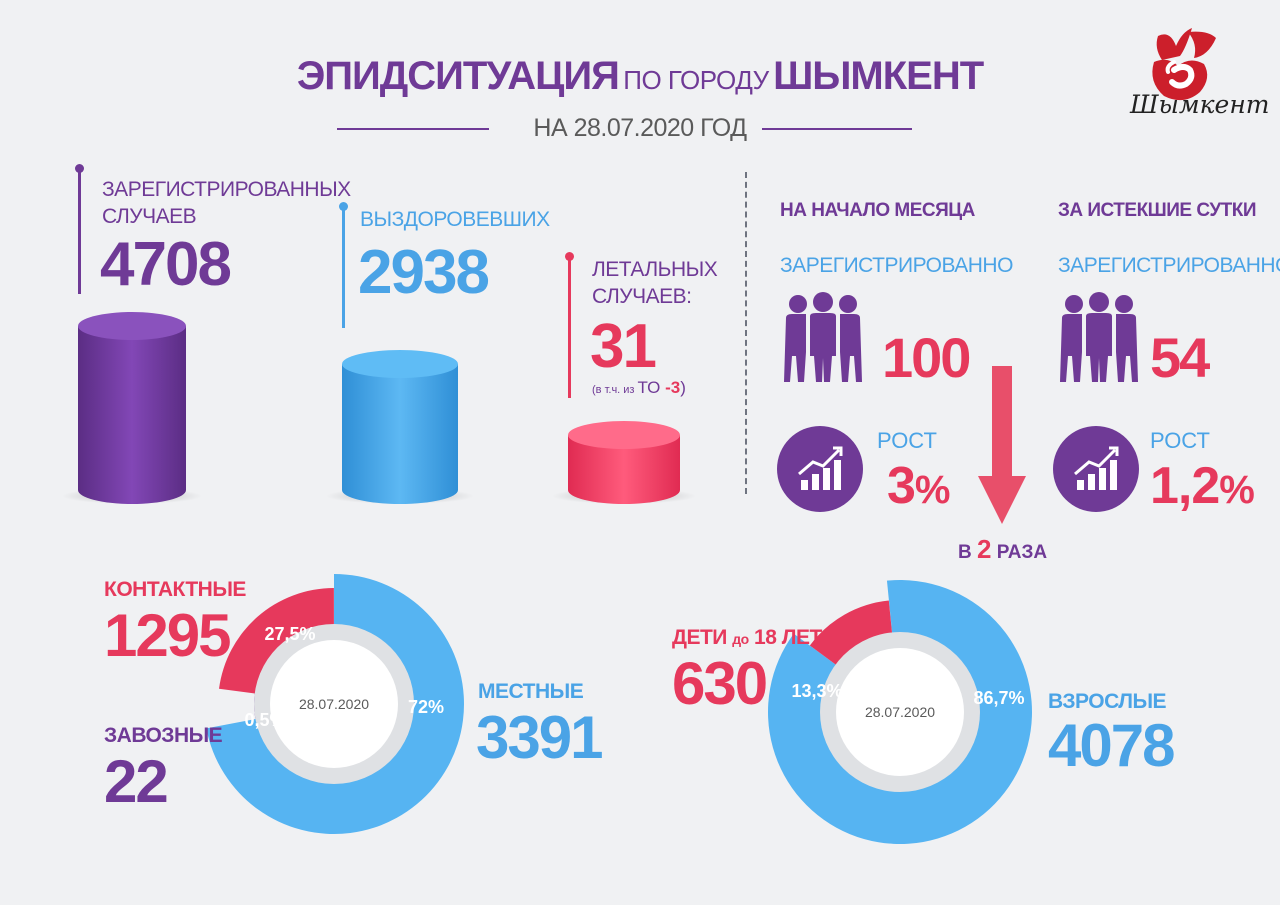 The width and height of the screenshot is (1280, 905). Describe the element at coordinates (226, 203) in the screenshot. I see `registered-label: ЗАРЕГИСТРИРОВАННЫХ СЛУЧАЕВ` at that location.